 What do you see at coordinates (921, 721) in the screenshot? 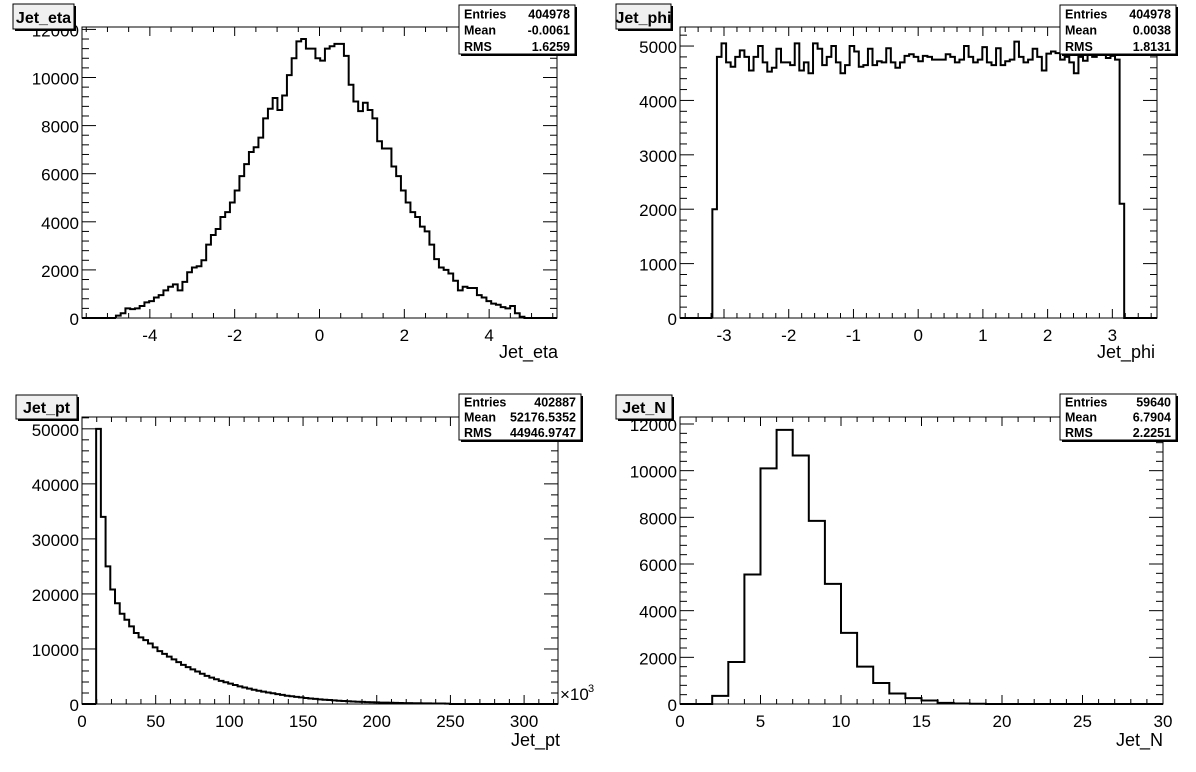
I see `x-tick-label: 15` at bounding box center [921, 721].